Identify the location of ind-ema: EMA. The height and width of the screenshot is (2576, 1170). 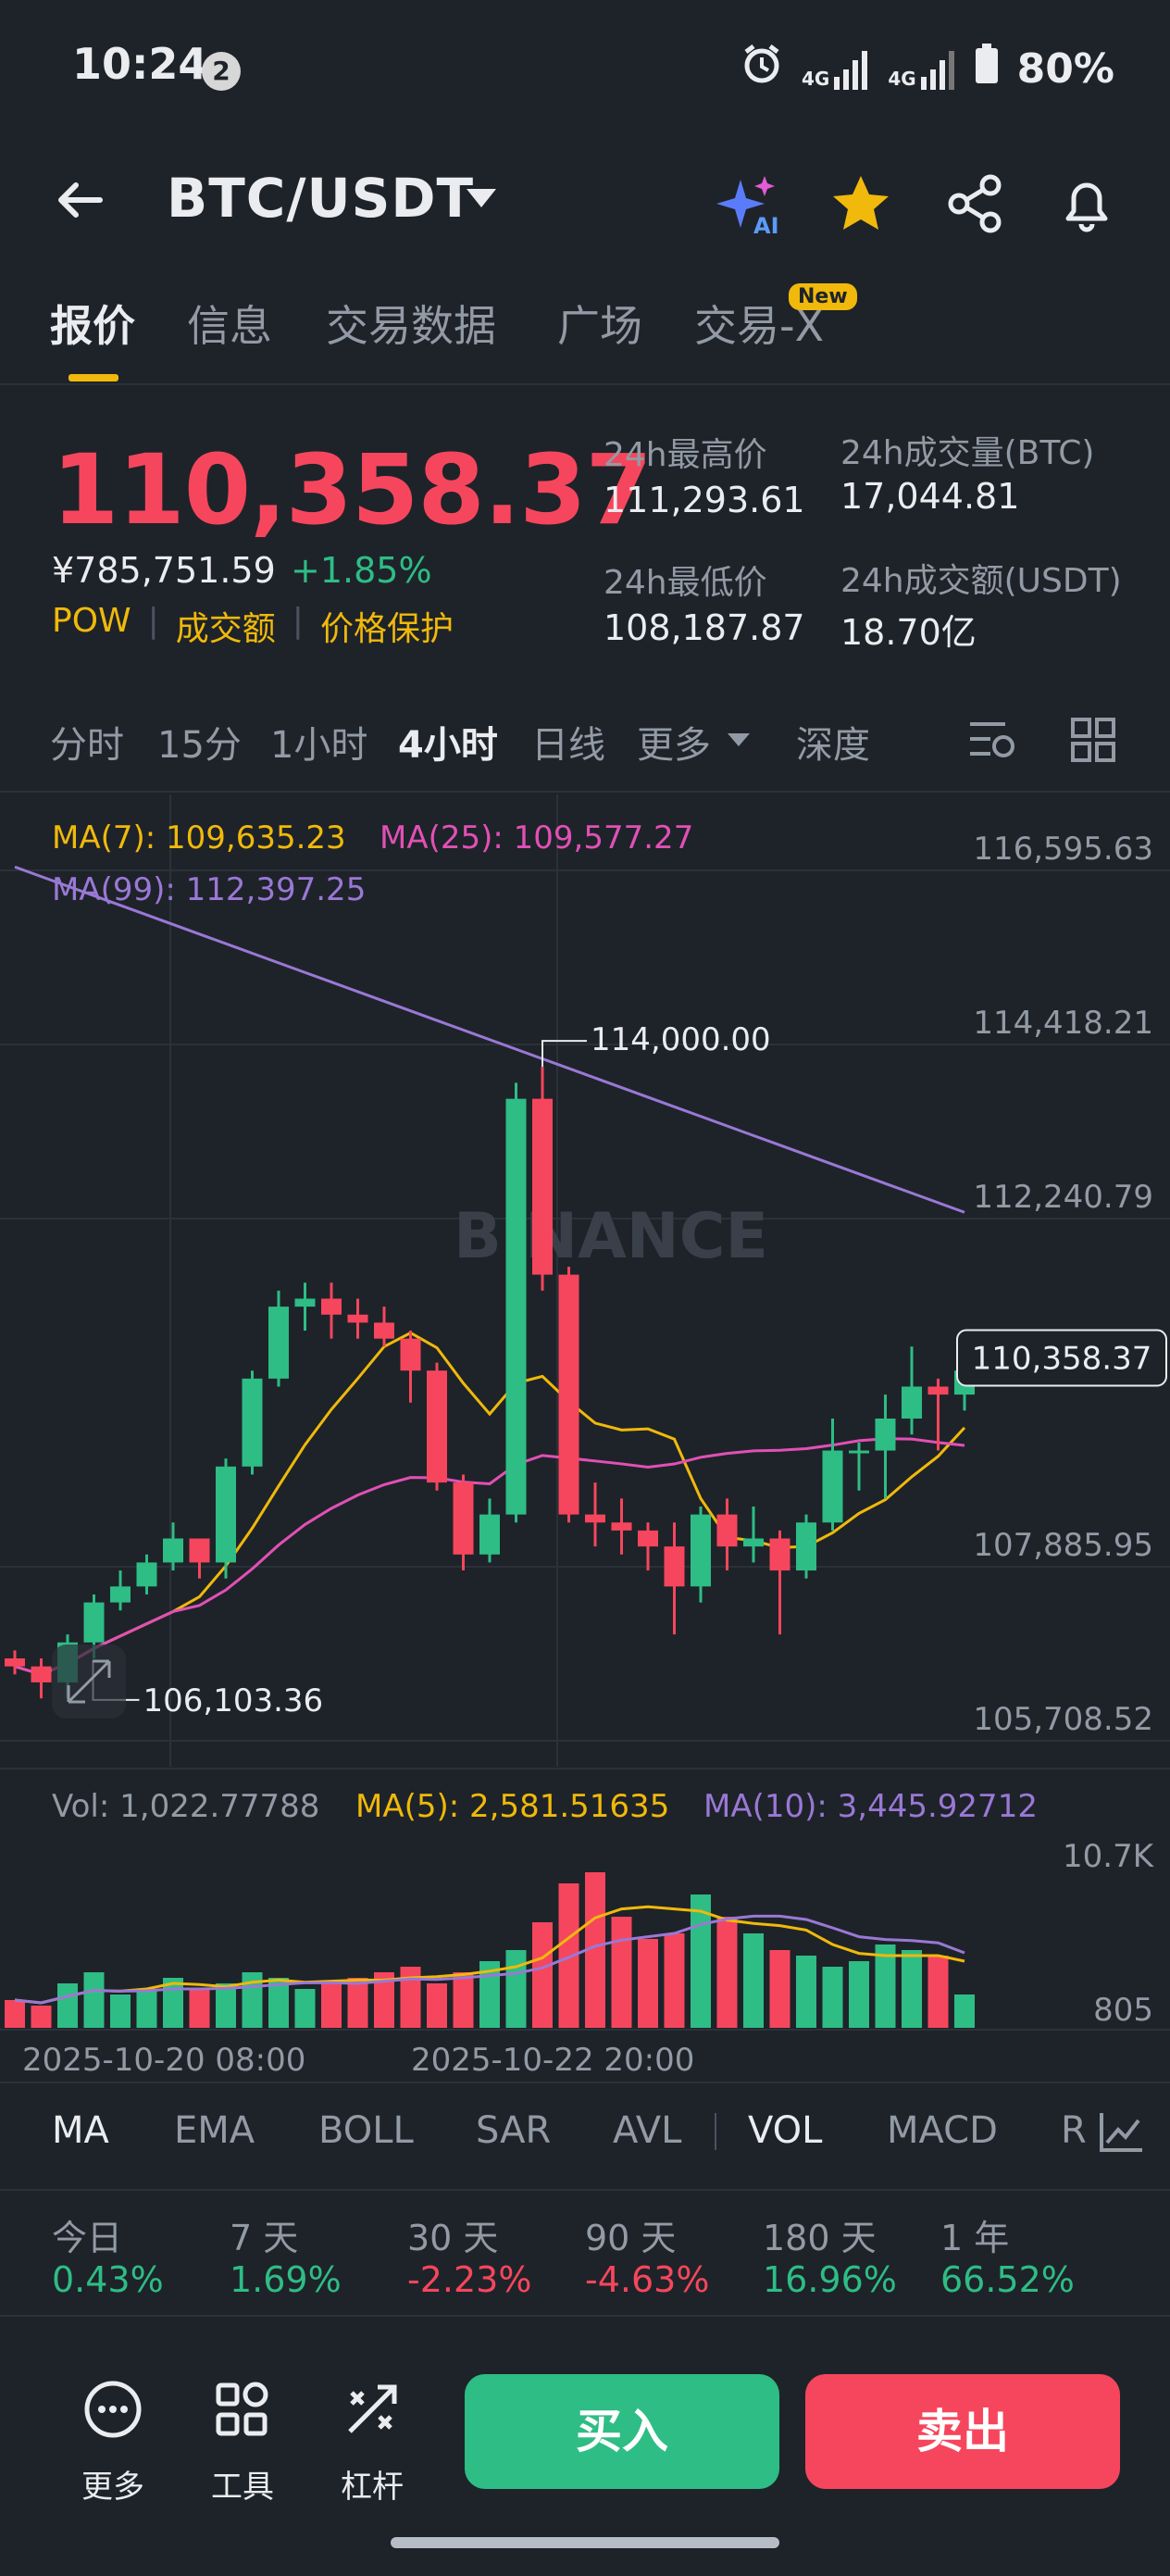
(214, 2130).